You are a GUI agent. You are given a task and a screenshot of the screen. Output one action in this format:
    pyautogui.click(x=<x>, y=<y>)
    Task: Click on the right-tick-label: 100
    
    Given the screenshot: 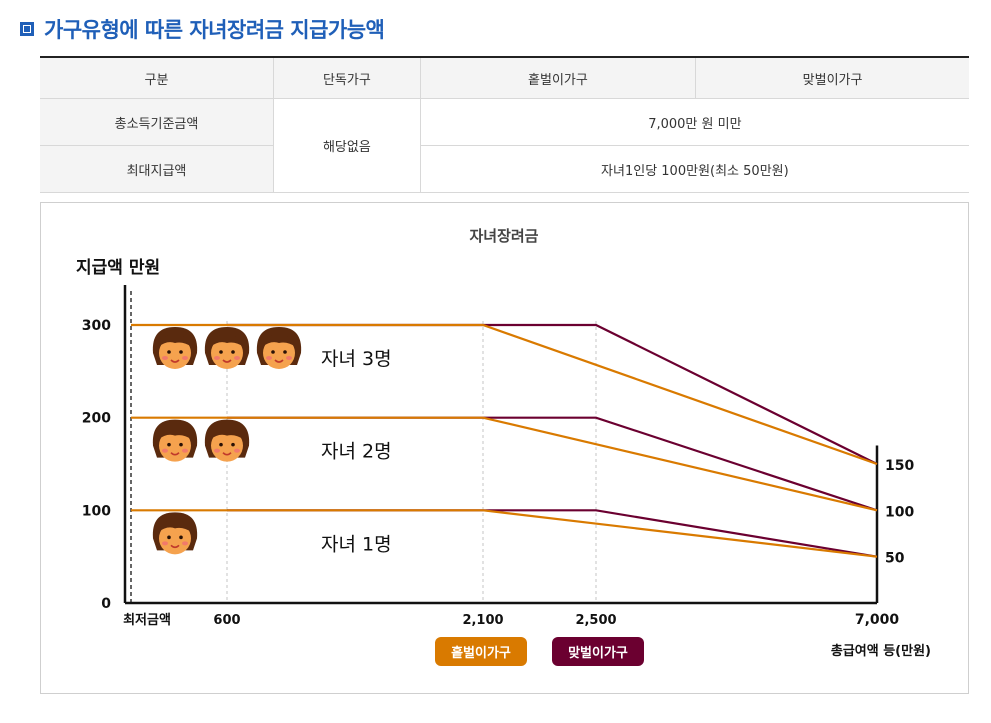 What is the action you would take?
    pyautogui.click(x=899, y=512)
    